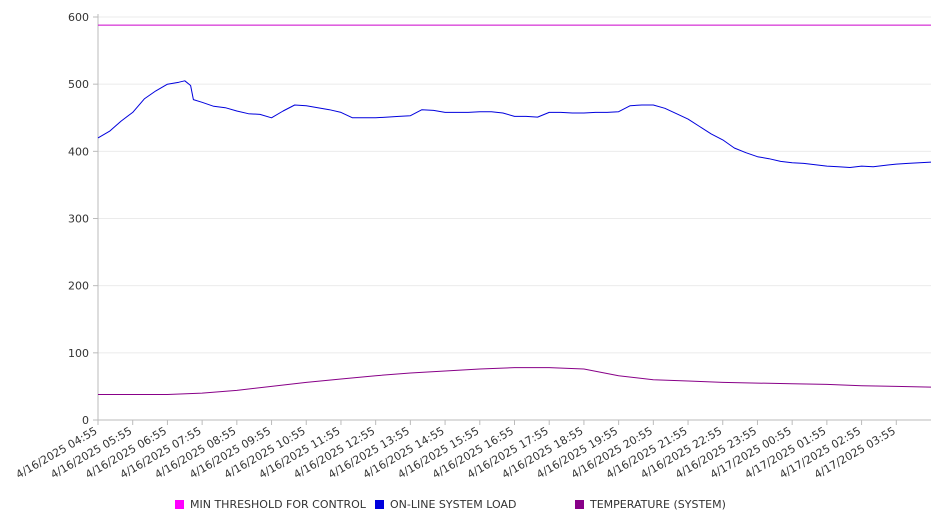 This screenshot has height=526, width=946. I want to click on legend-item-min-threshold: MIN THRESHOLD FOR CONTROL, so click(270, 504).